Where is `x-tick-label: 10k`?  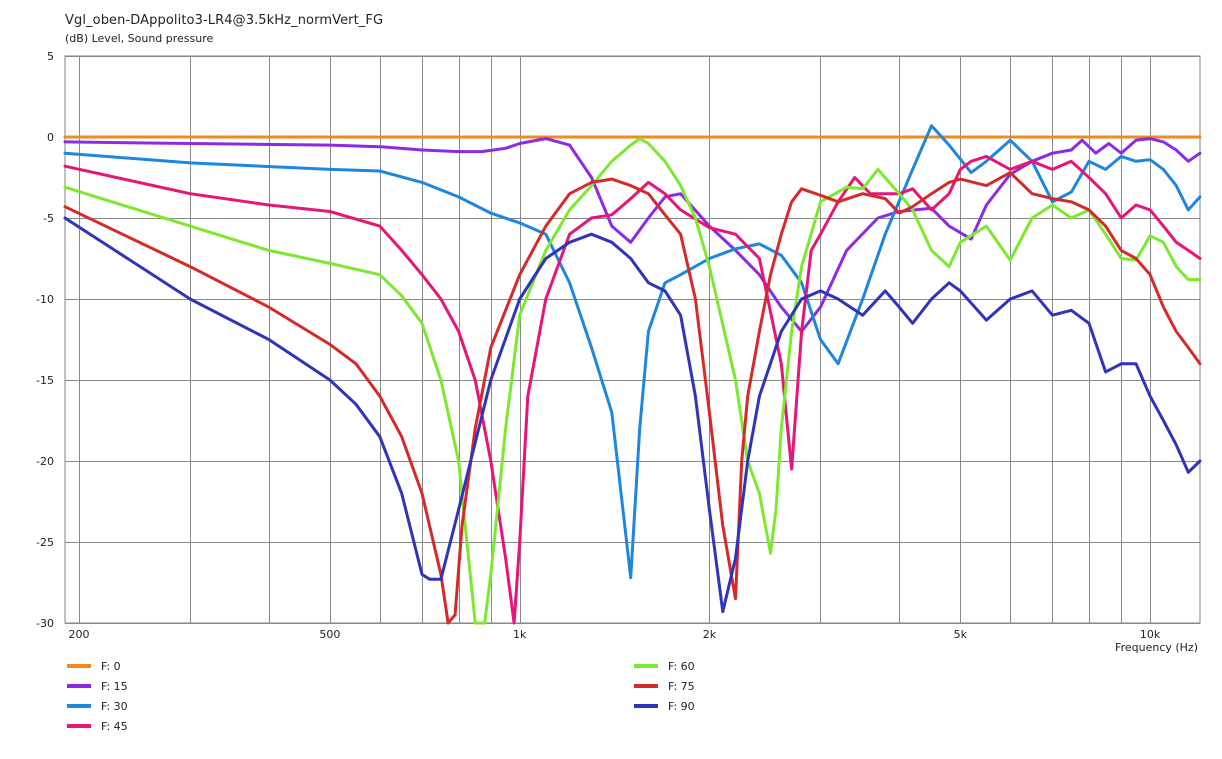 x-tick-label: 10k is located at coordinates (1150, 634).